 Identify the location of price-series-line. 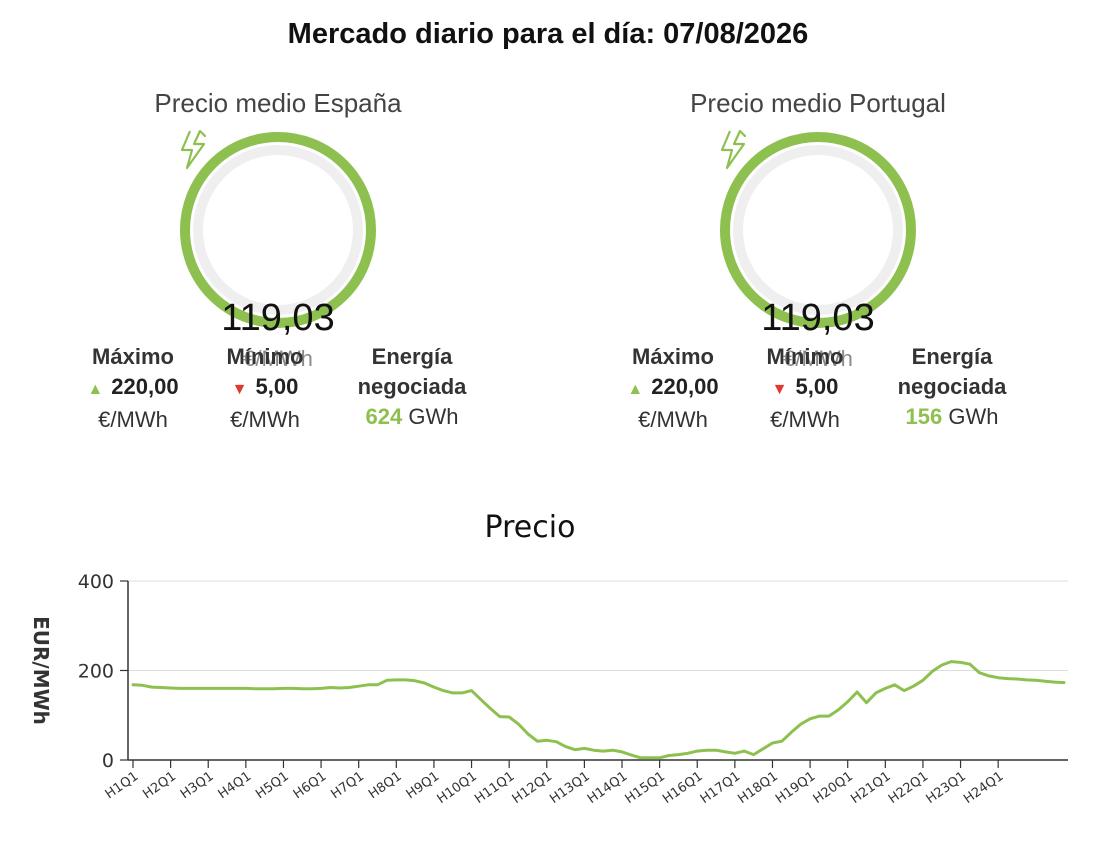
(598, 710).